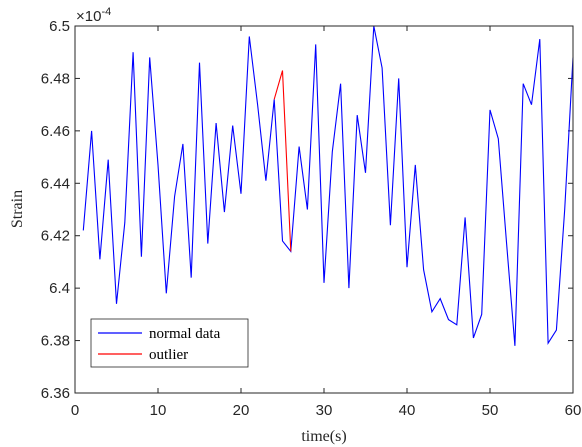 This screenshot has height=447, width=582. I want to click on y-tick-label: 6.42, so click(55, 236).